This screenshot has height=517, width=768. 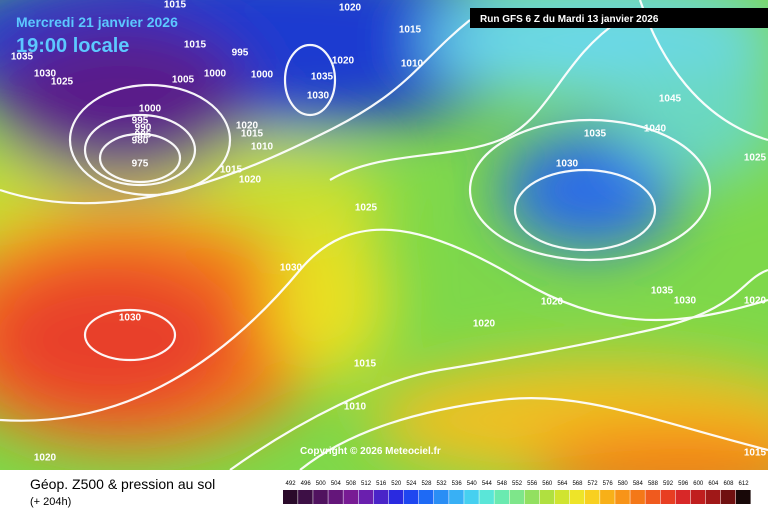 I want to click on scale-label: 568, so click(x=577, y=484).